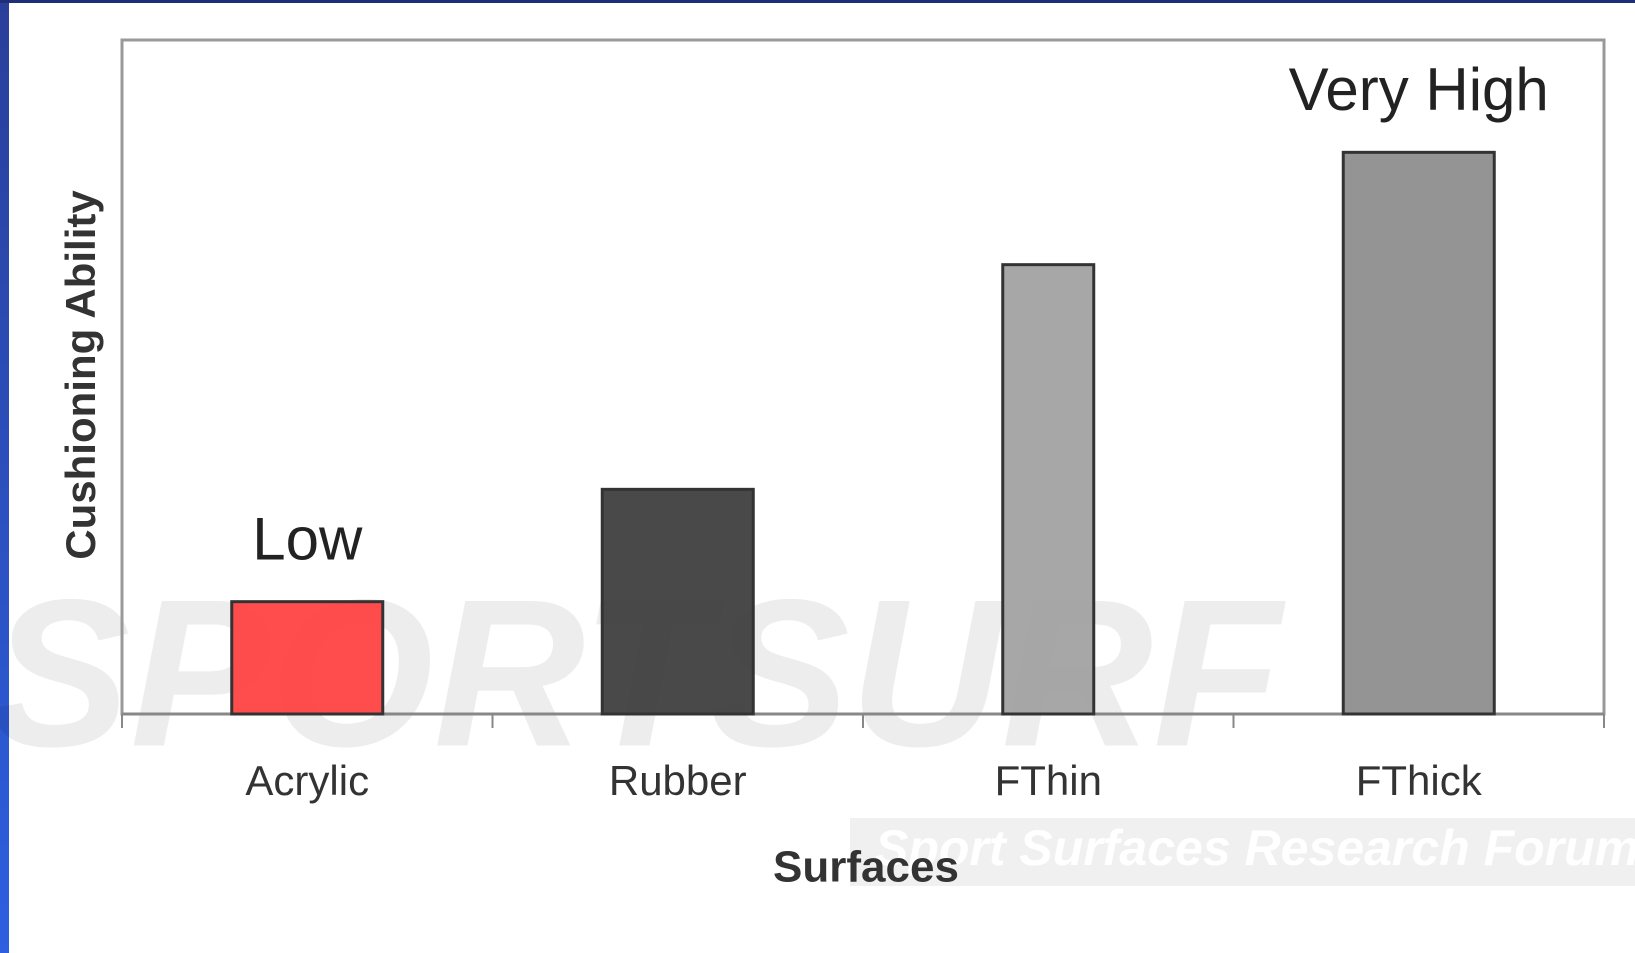  Describe the element at coordinates (1048, 780) in the screenshot. I see `x-tick-label: FThin` at that location.